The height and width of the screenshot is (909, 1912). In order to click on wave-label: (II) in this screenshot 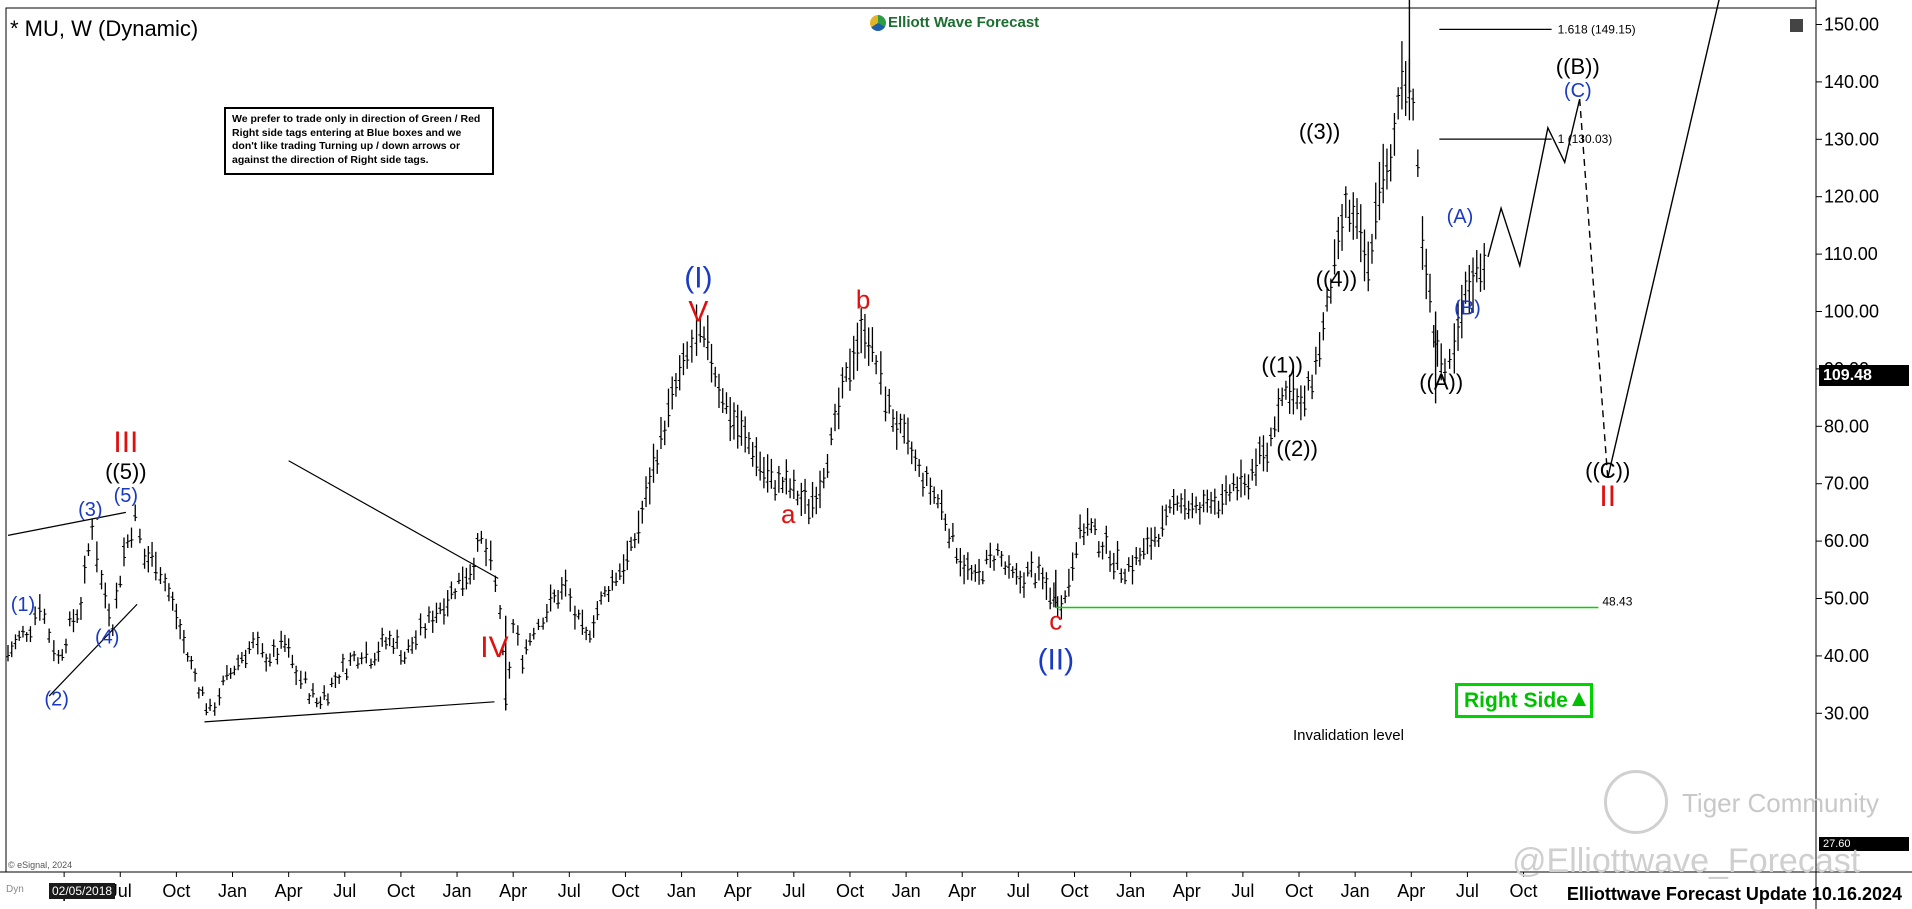, I will do `click(1055, 660)`.